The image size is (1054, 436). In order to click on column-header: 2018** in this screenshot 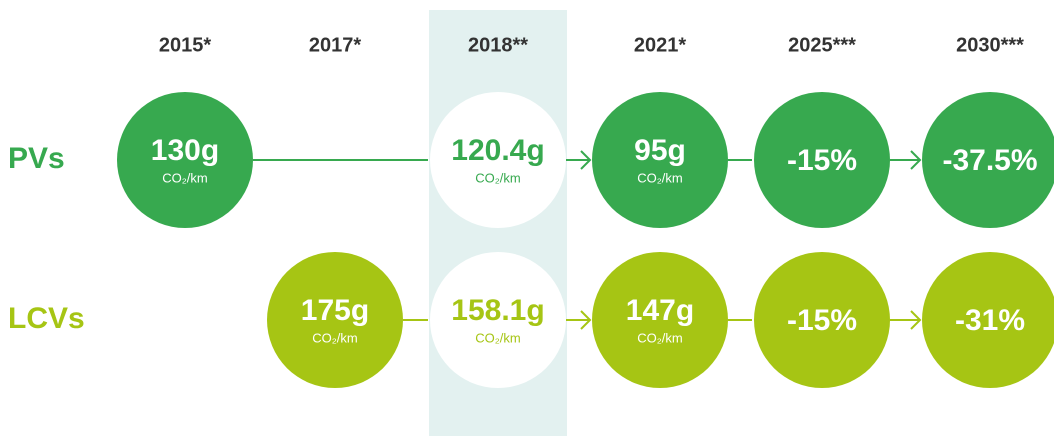, I will do `click(498, 45)`.